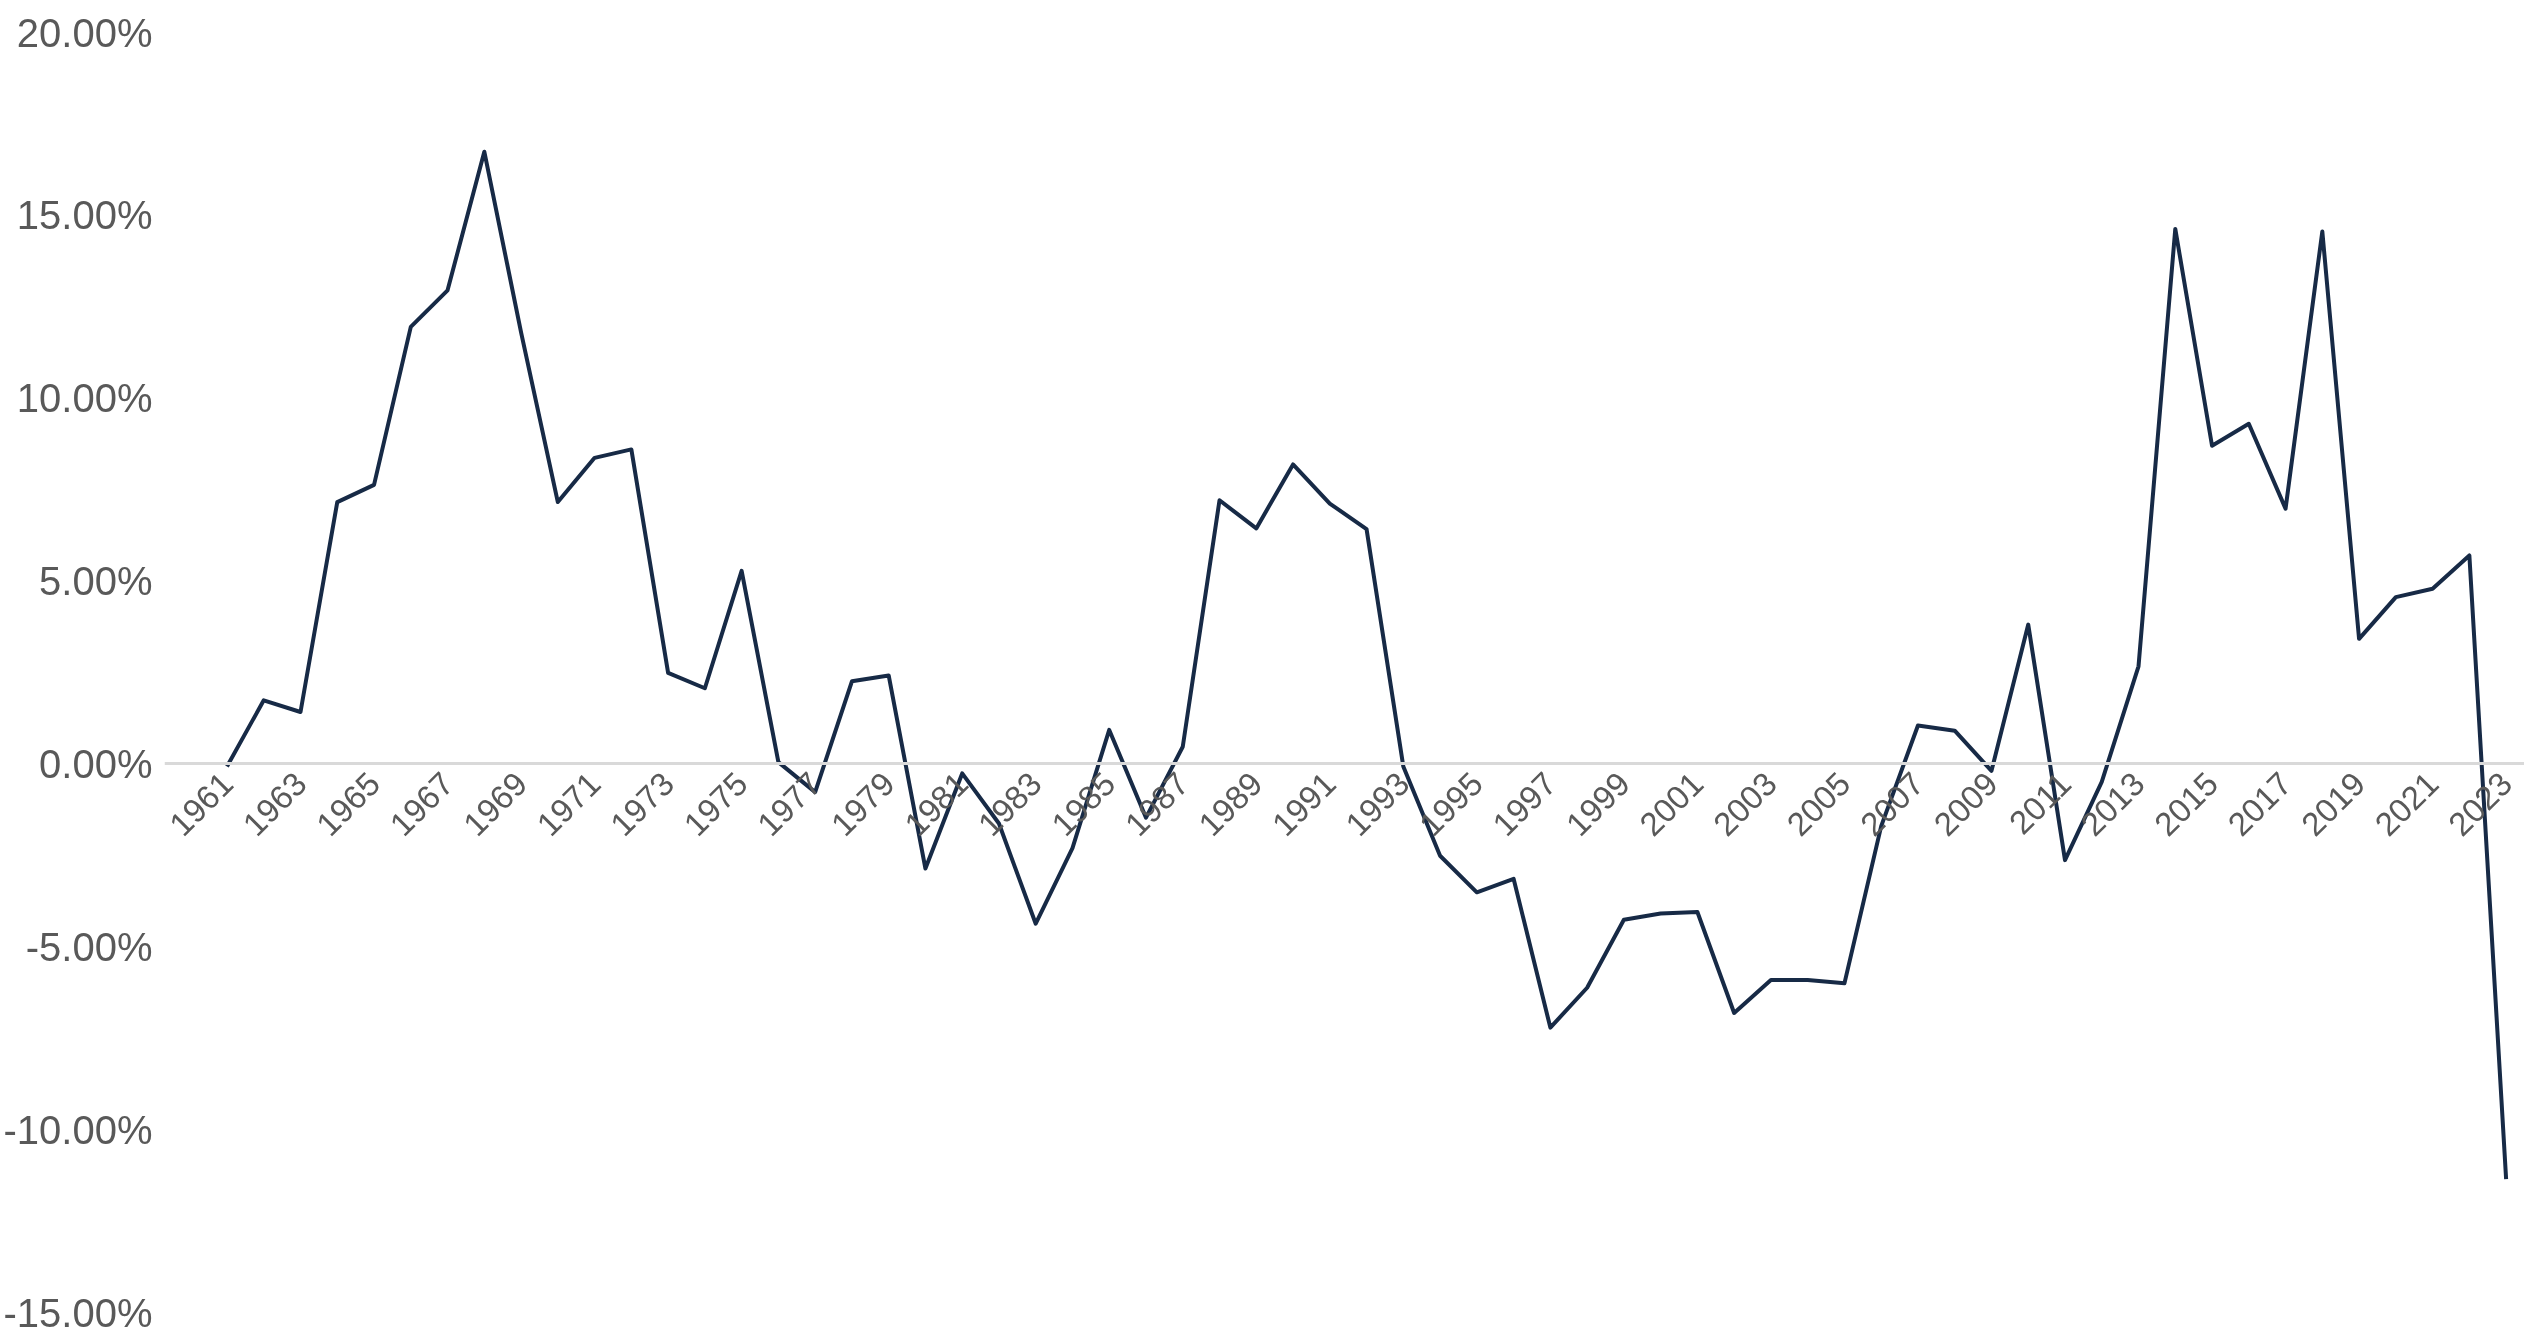  Describe the element at coordinates (89, 946) in the screenshot. I see `y-tick-label: -5.00%` at that location.